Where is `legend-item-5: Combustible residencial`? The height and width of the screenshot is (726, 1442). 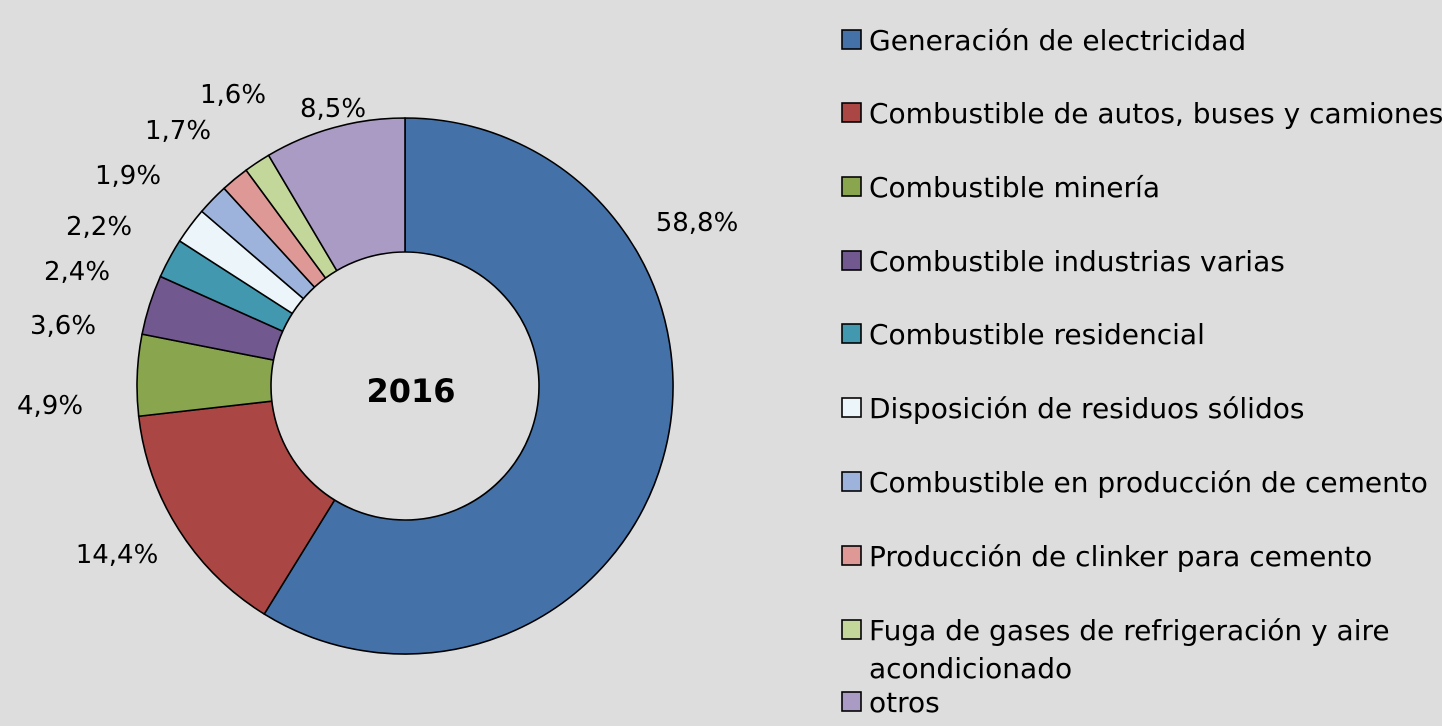
legend-item-5: Combustible residencial is located at coordinates (1023, 334).